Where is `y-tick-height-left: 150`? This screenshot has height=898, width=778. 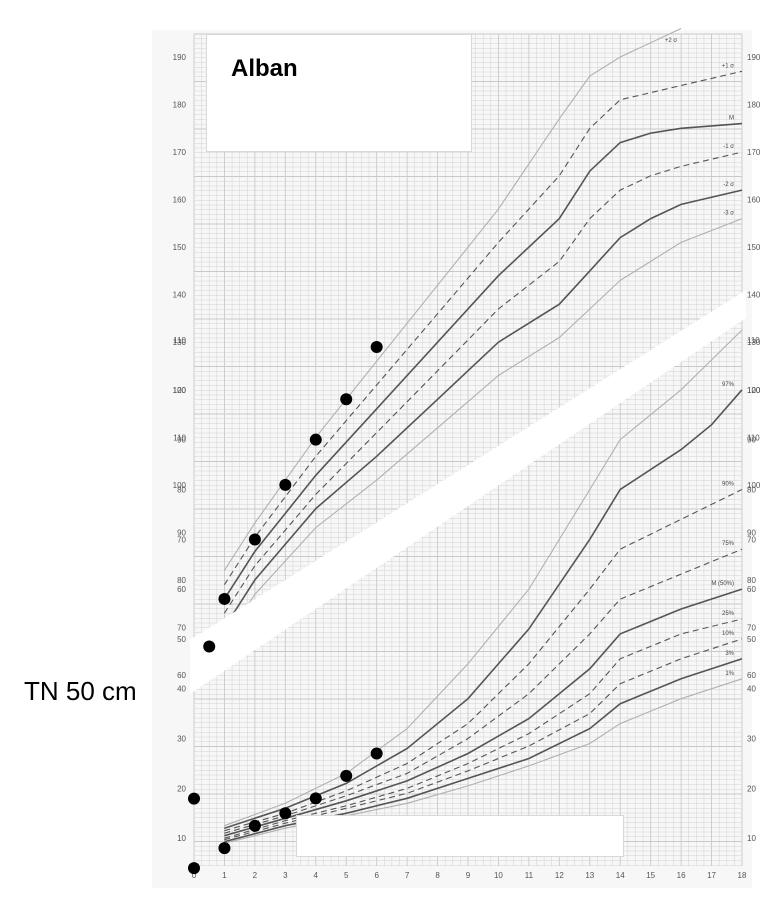
y-tick-height-left: 150 is located at coordinates (180, 247).